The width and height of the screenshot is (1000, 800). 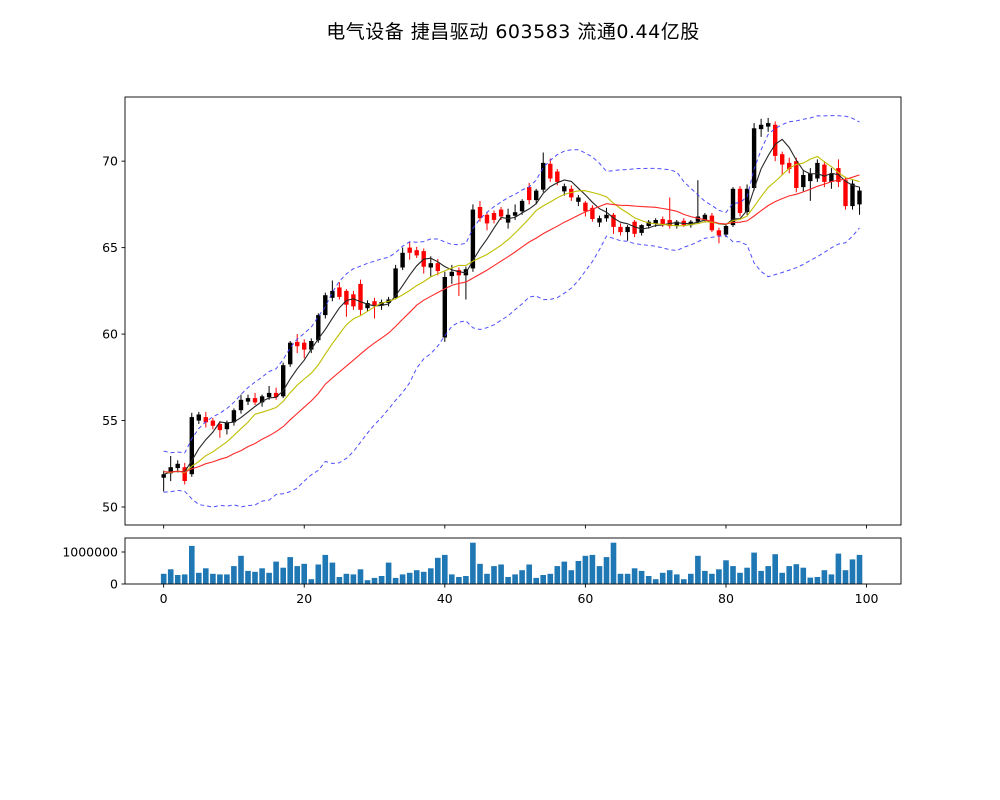 I want to click on xtick-label: 80, so click(x=726, y=598).